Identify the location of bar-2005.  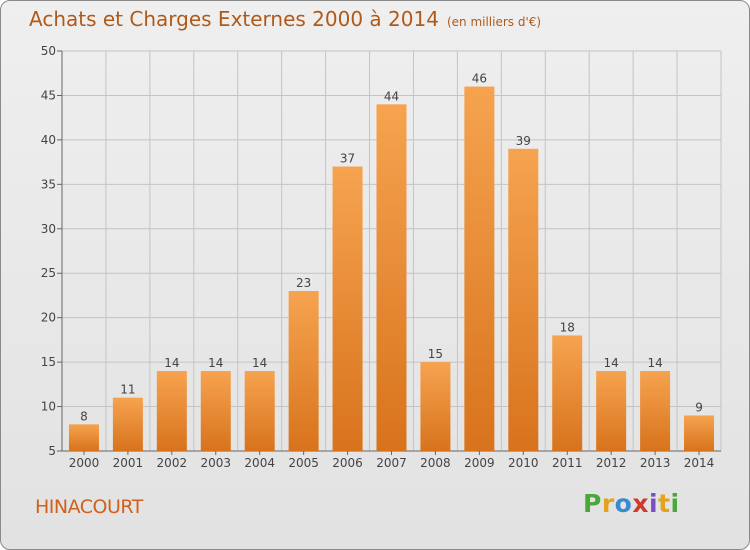
(303, 371).